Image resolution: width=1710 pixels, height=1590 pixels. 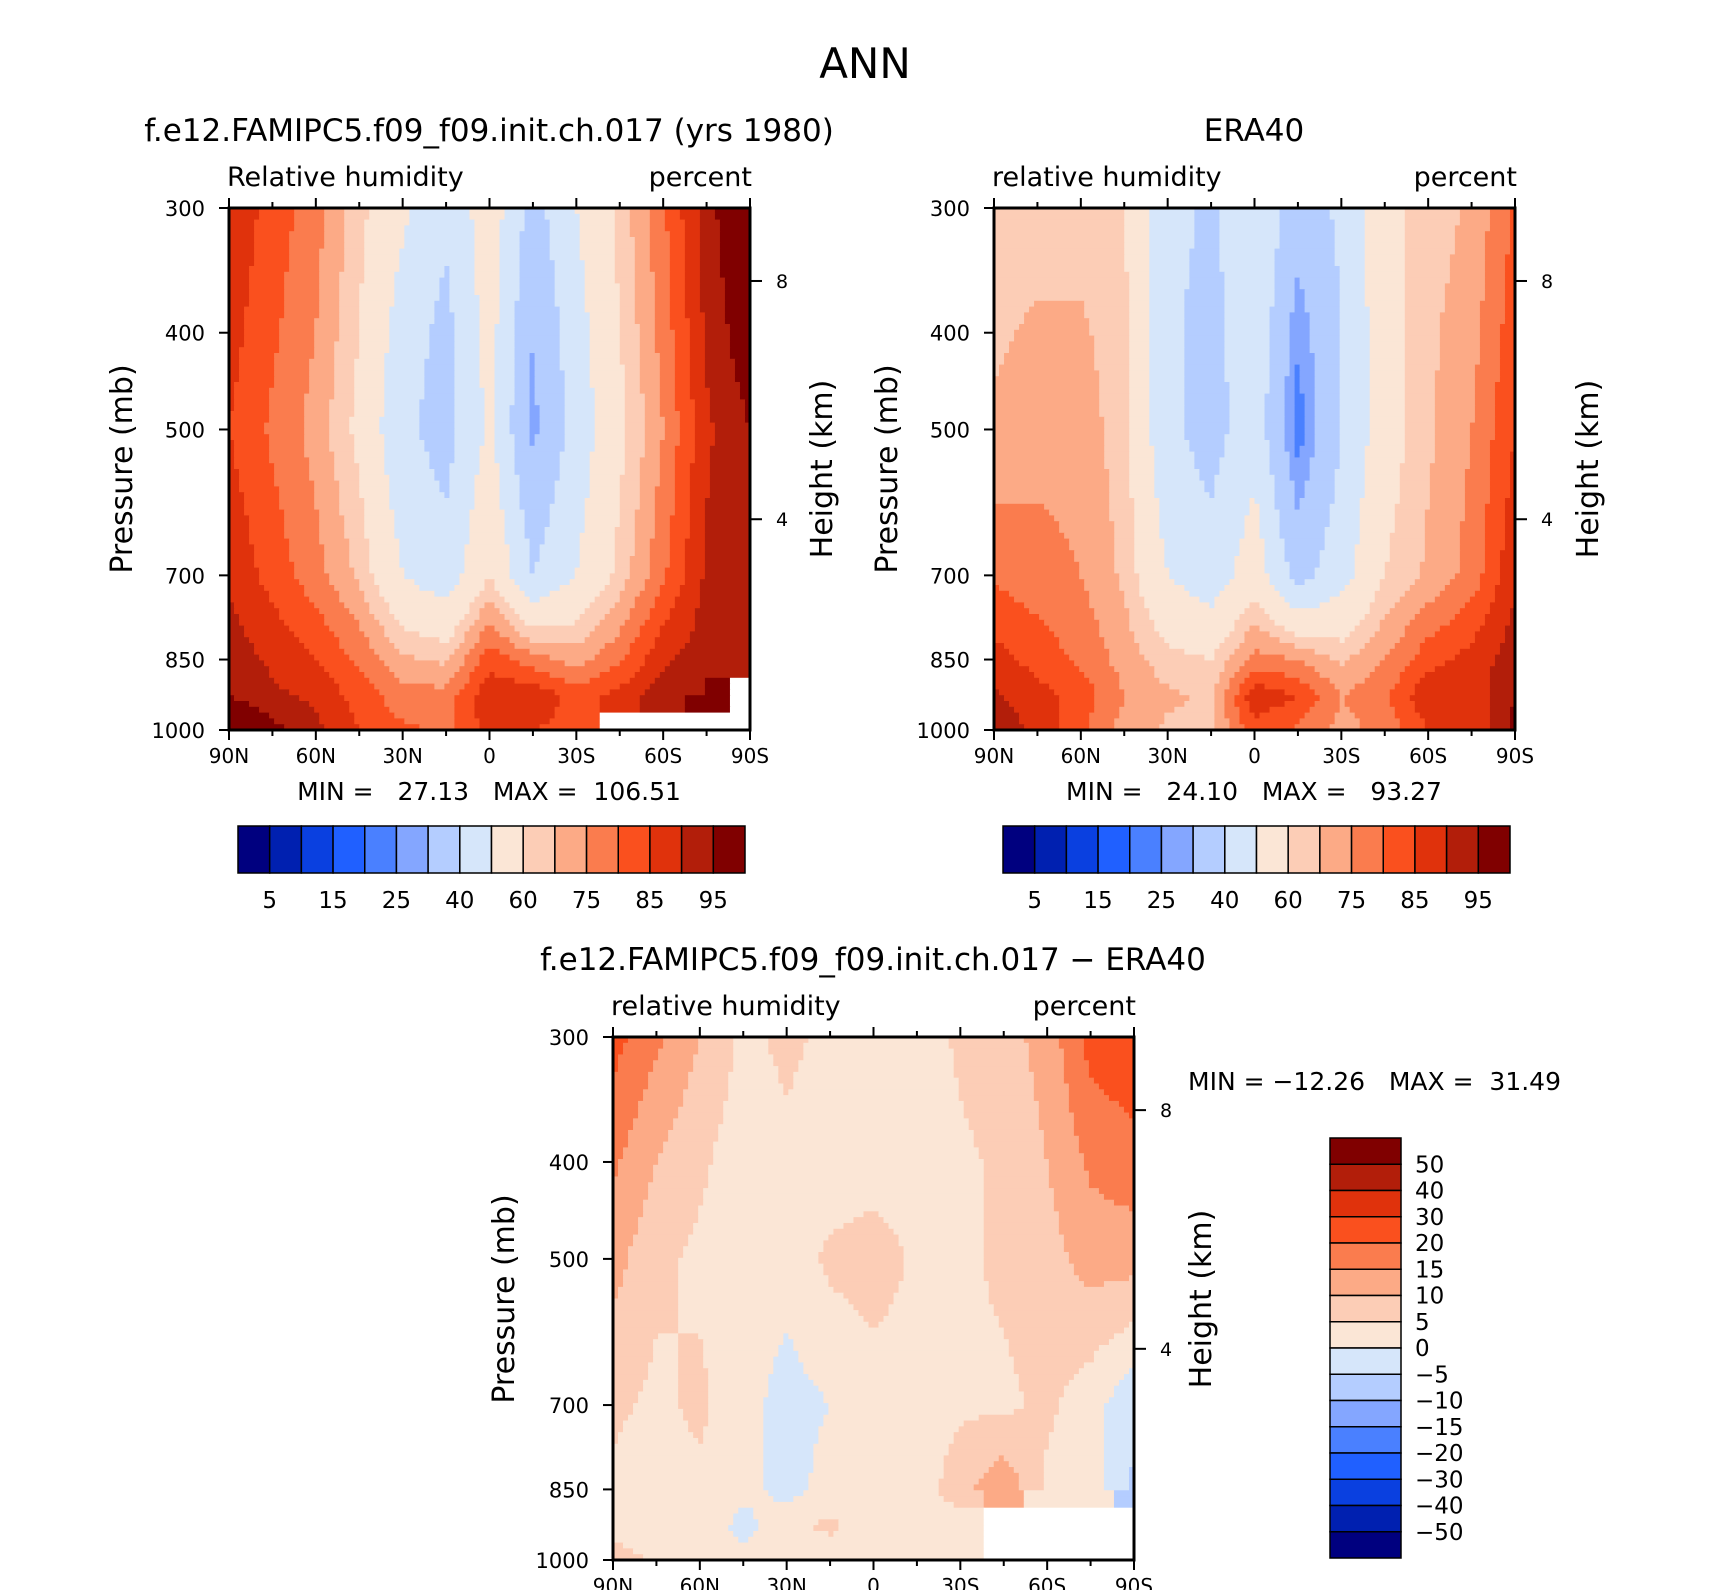 I want to click on y-tick-label: 500, so click(x=569, y=1260).